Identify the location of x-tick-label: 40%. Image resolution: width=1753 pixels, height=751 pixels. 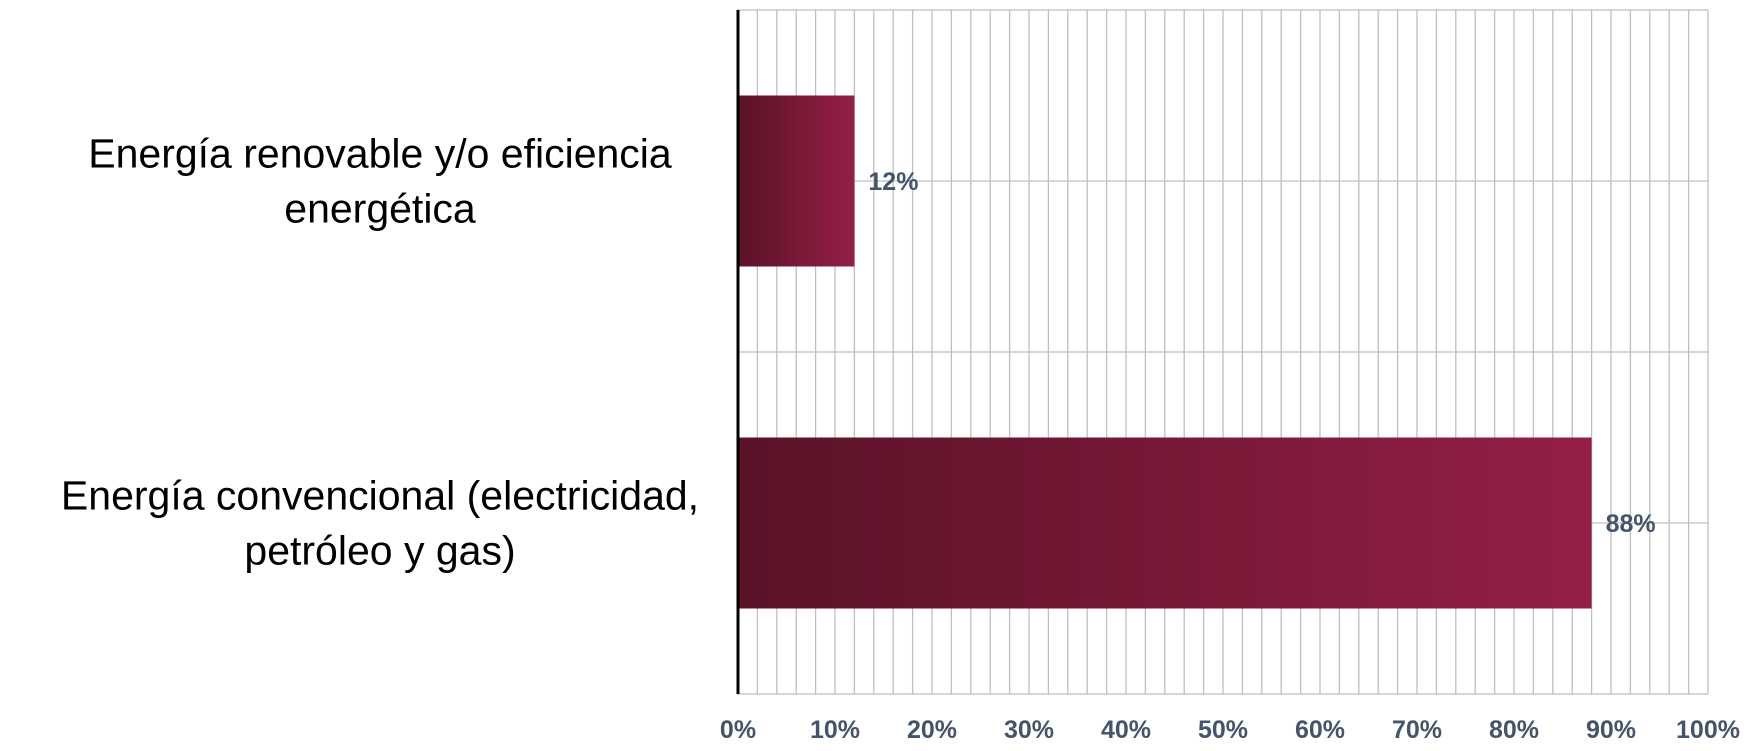
(1126, 730).